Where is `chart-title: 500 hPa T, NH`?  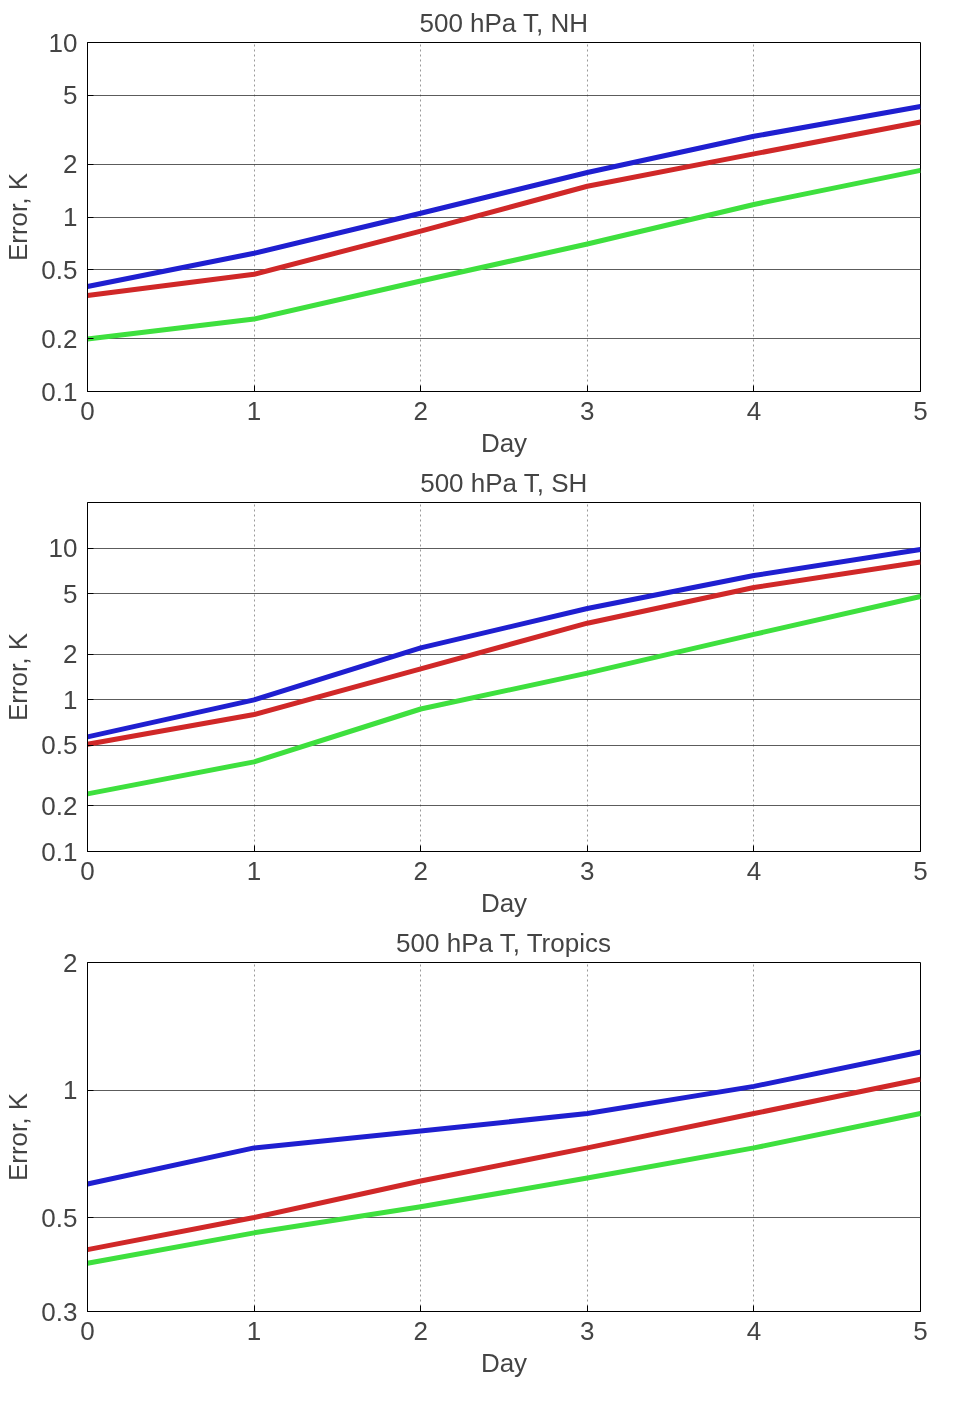
chart-title: 500 hPa T, NH is located at coordinates (504, 22).